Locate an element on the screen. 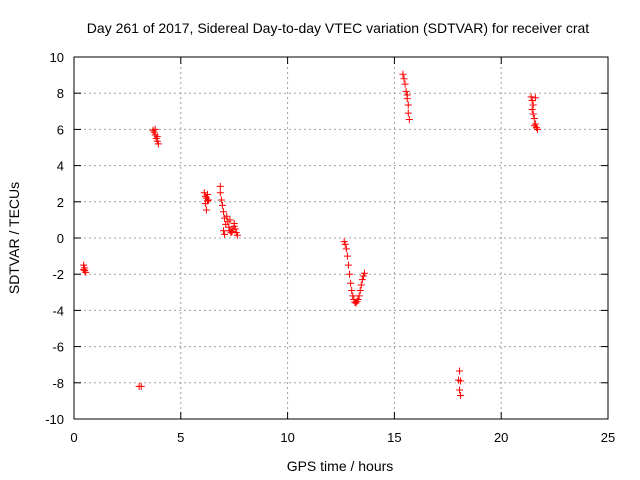 The width and height of the screenshot is (640, 480). y-tick-label: -4 is located at coordinates (58, 310).